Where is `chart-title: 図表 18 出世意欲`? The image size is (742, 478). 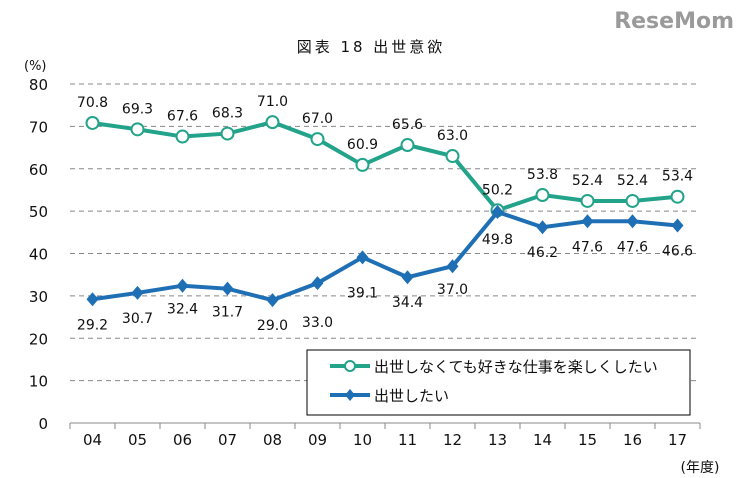 chart-title: 図表 18 出世意欲 is located at coordinates (371, 47).